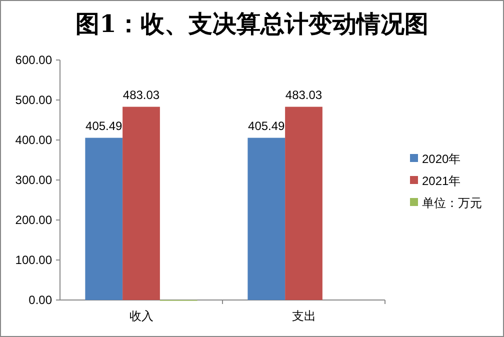 The width and height of the screenshot is (504, 337). What do you see at coordinates (304, 316) in the screenshot?
I see `x-tick-label: 支出` at bounding box center [304, 316].